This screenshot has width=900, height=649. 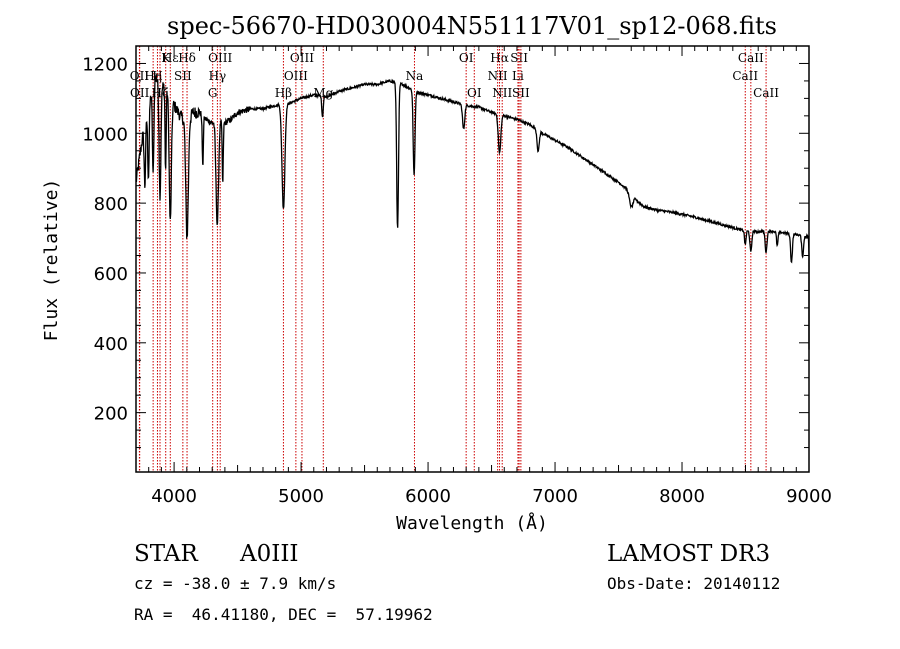 I want to click on x-tick-label: 4000, so click(x=174, y=496).